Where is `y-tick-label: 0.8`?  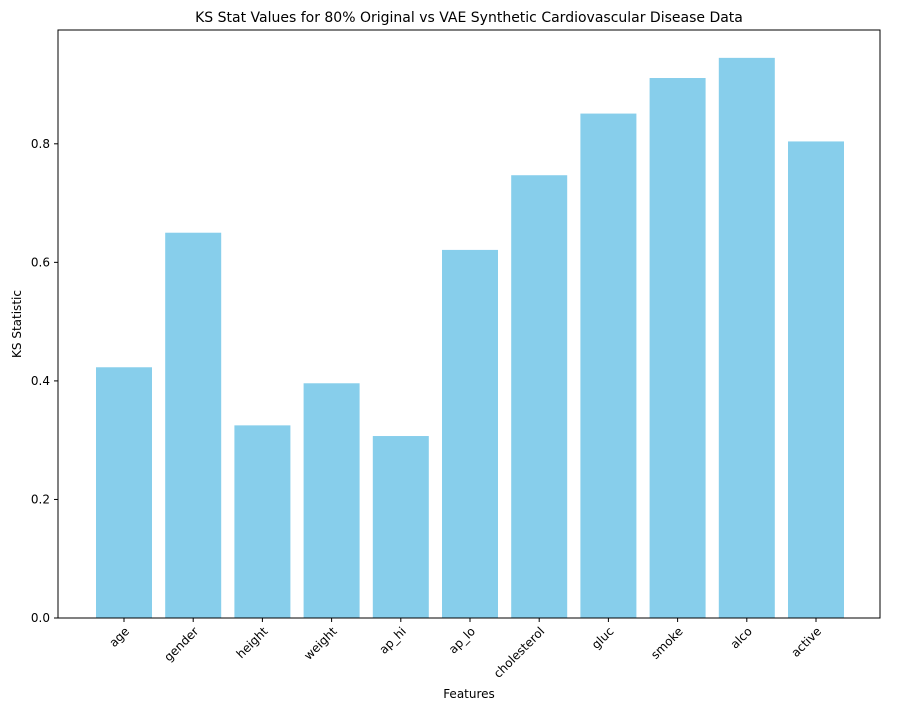
y-tick-label: 0.8 is located at coordinates (40, 144).